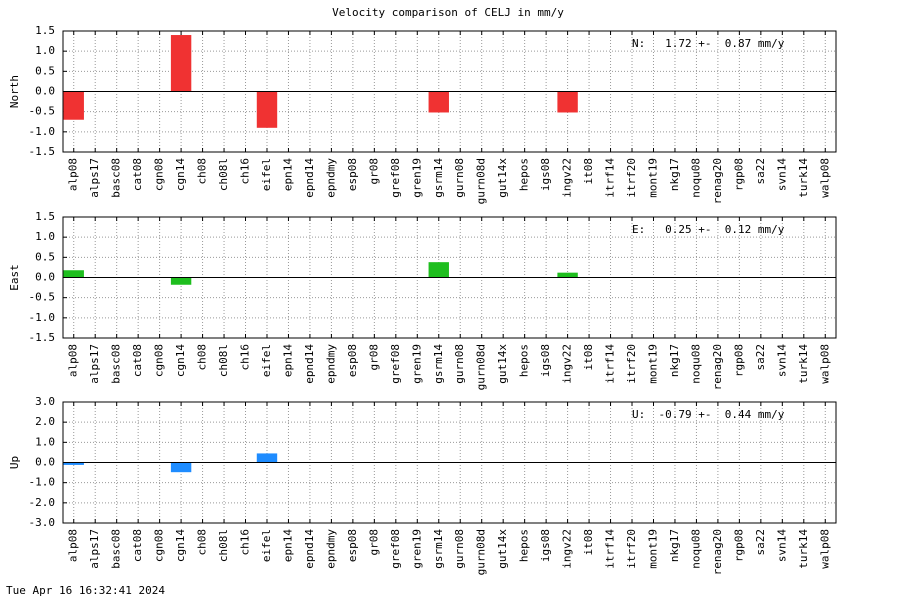  Describe the element at coordinates (45, 401) in the screenshot. I see `y-tick-label: 3.0` at that location.